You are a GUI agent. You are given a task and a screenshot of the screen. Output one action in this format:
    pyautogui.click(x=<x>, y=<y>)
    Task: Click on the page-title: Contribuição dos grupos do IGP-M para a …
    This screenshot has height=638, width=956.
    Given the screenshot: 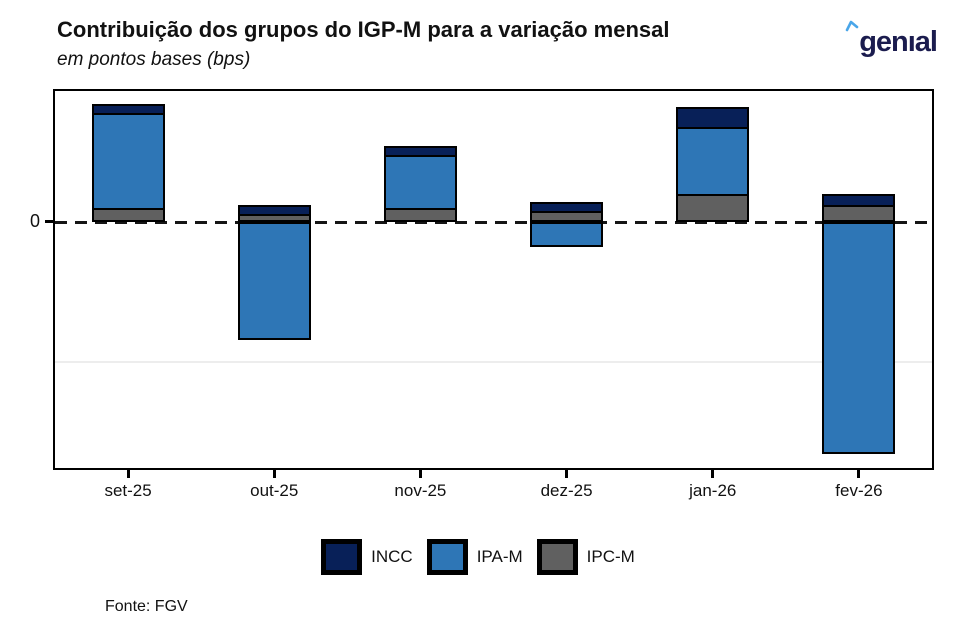 What is the action you would take?
    pyautogui.click(x=363, y=29)
    